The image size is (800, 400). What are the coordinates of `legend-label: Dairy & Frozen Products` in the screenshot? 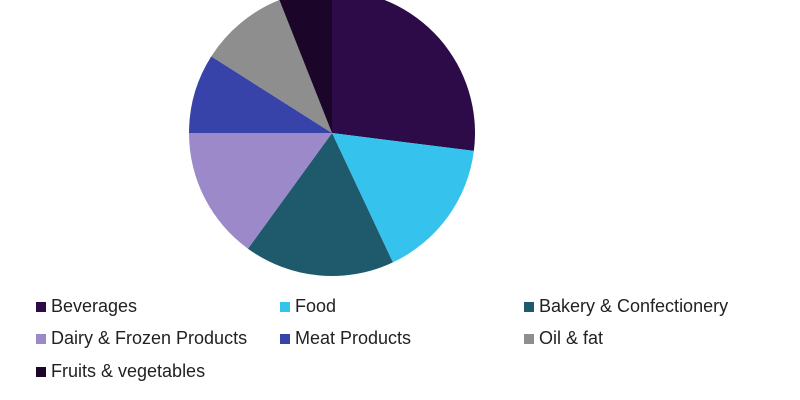 It's located at (149, 338).